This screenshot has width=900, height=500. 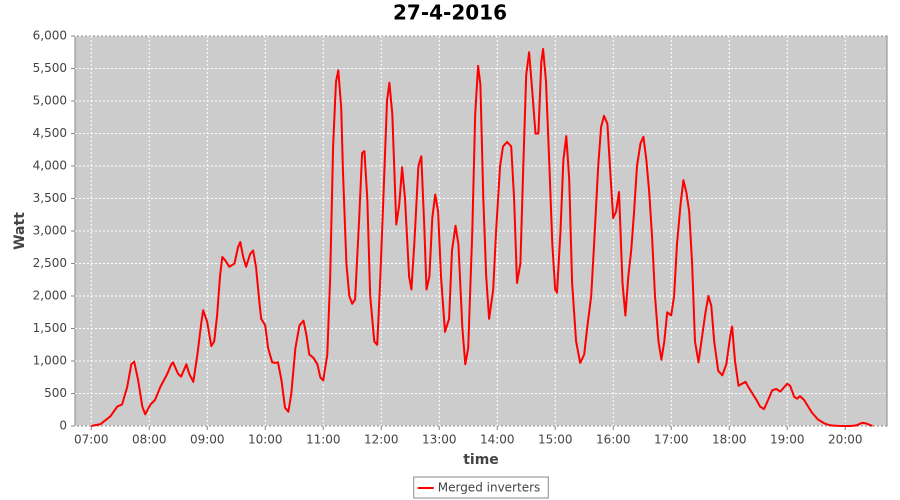 I want to click on y-tick-label: 4,500, so click(x=50, y=133).